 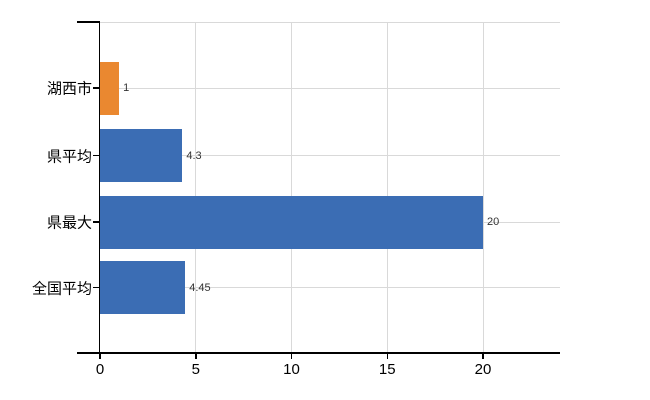 I want to click on value-label-全国平均: 4.45, so click(x=200, y=287).